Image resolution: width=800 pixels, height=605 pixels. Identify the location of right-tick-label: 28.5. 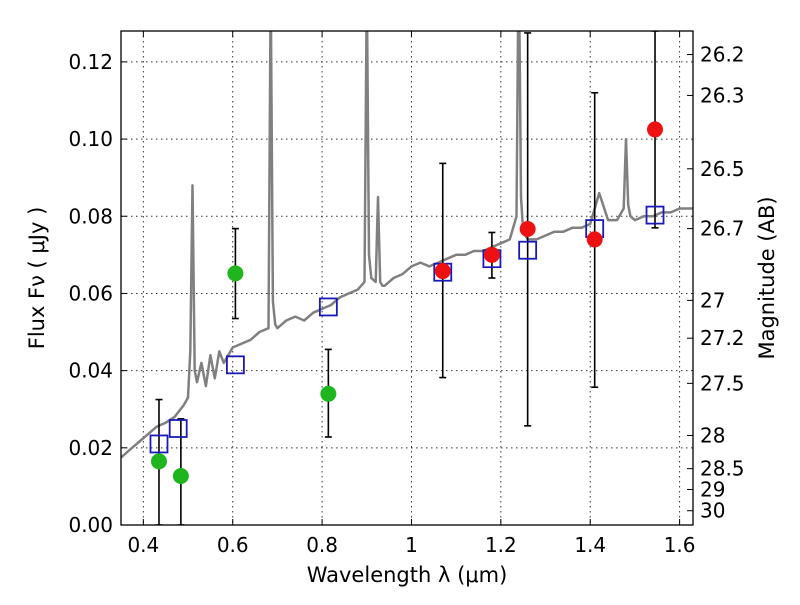
(722, 469).